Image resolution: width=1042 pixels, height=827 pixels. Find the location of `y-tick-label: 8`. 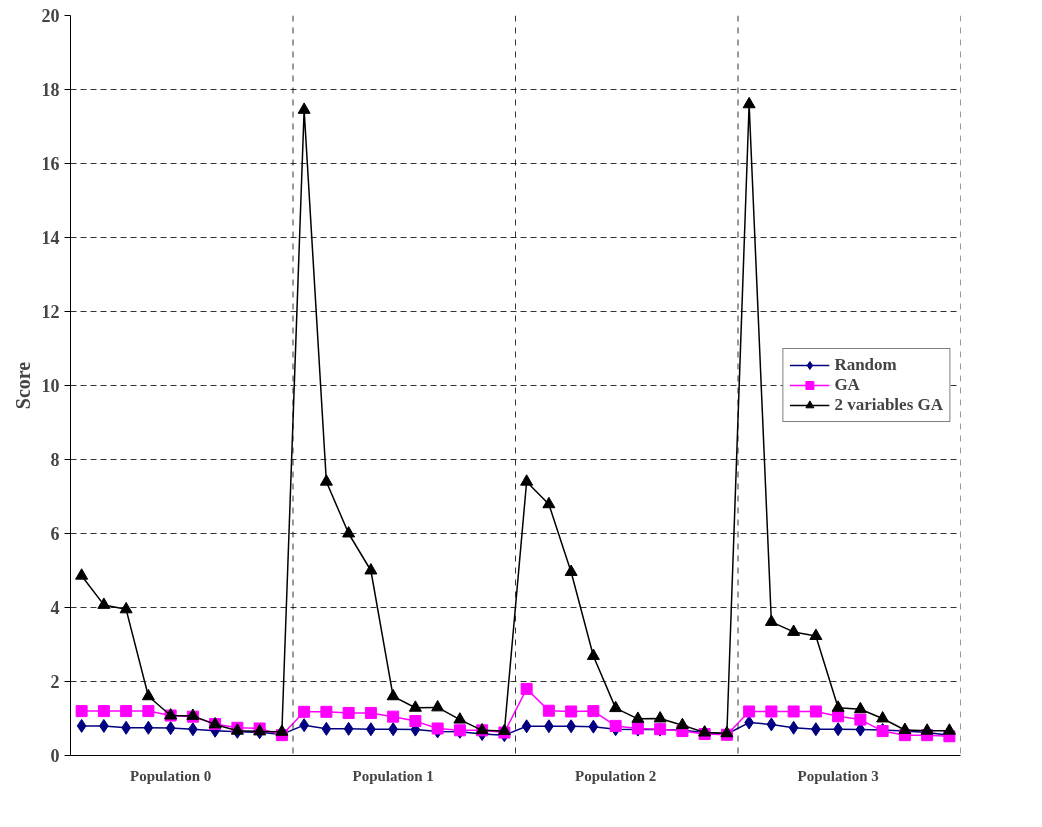

y-tick-label: 8 is located at coordinates (55, 460).